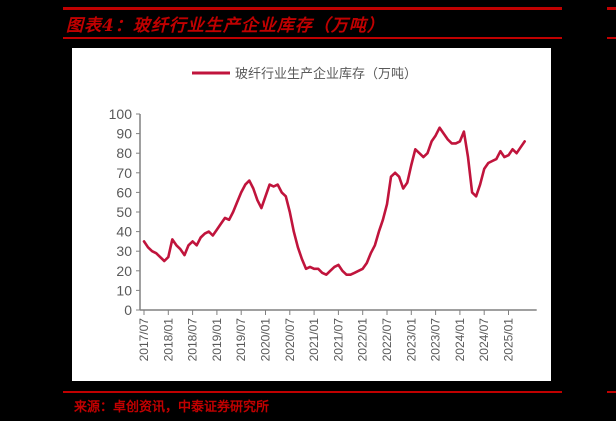 This screenshot has height=421, width=616. Describe the element at coordinates (128, 310) in the screenshot. I see `y-tick-label: 0` at that location.